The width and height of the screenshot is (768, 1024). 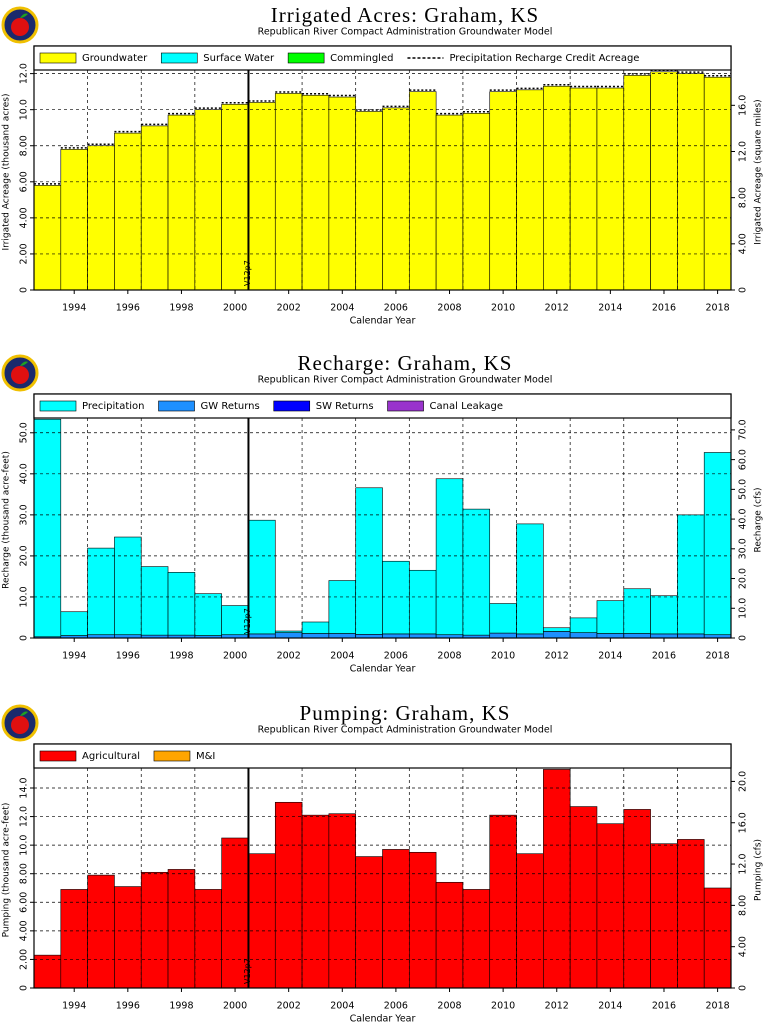 What do you see at coordinates (405, 713) in the screenshot?
I see `chart-title: Pumping: Graham, KS` at bounding box center [405, 713].